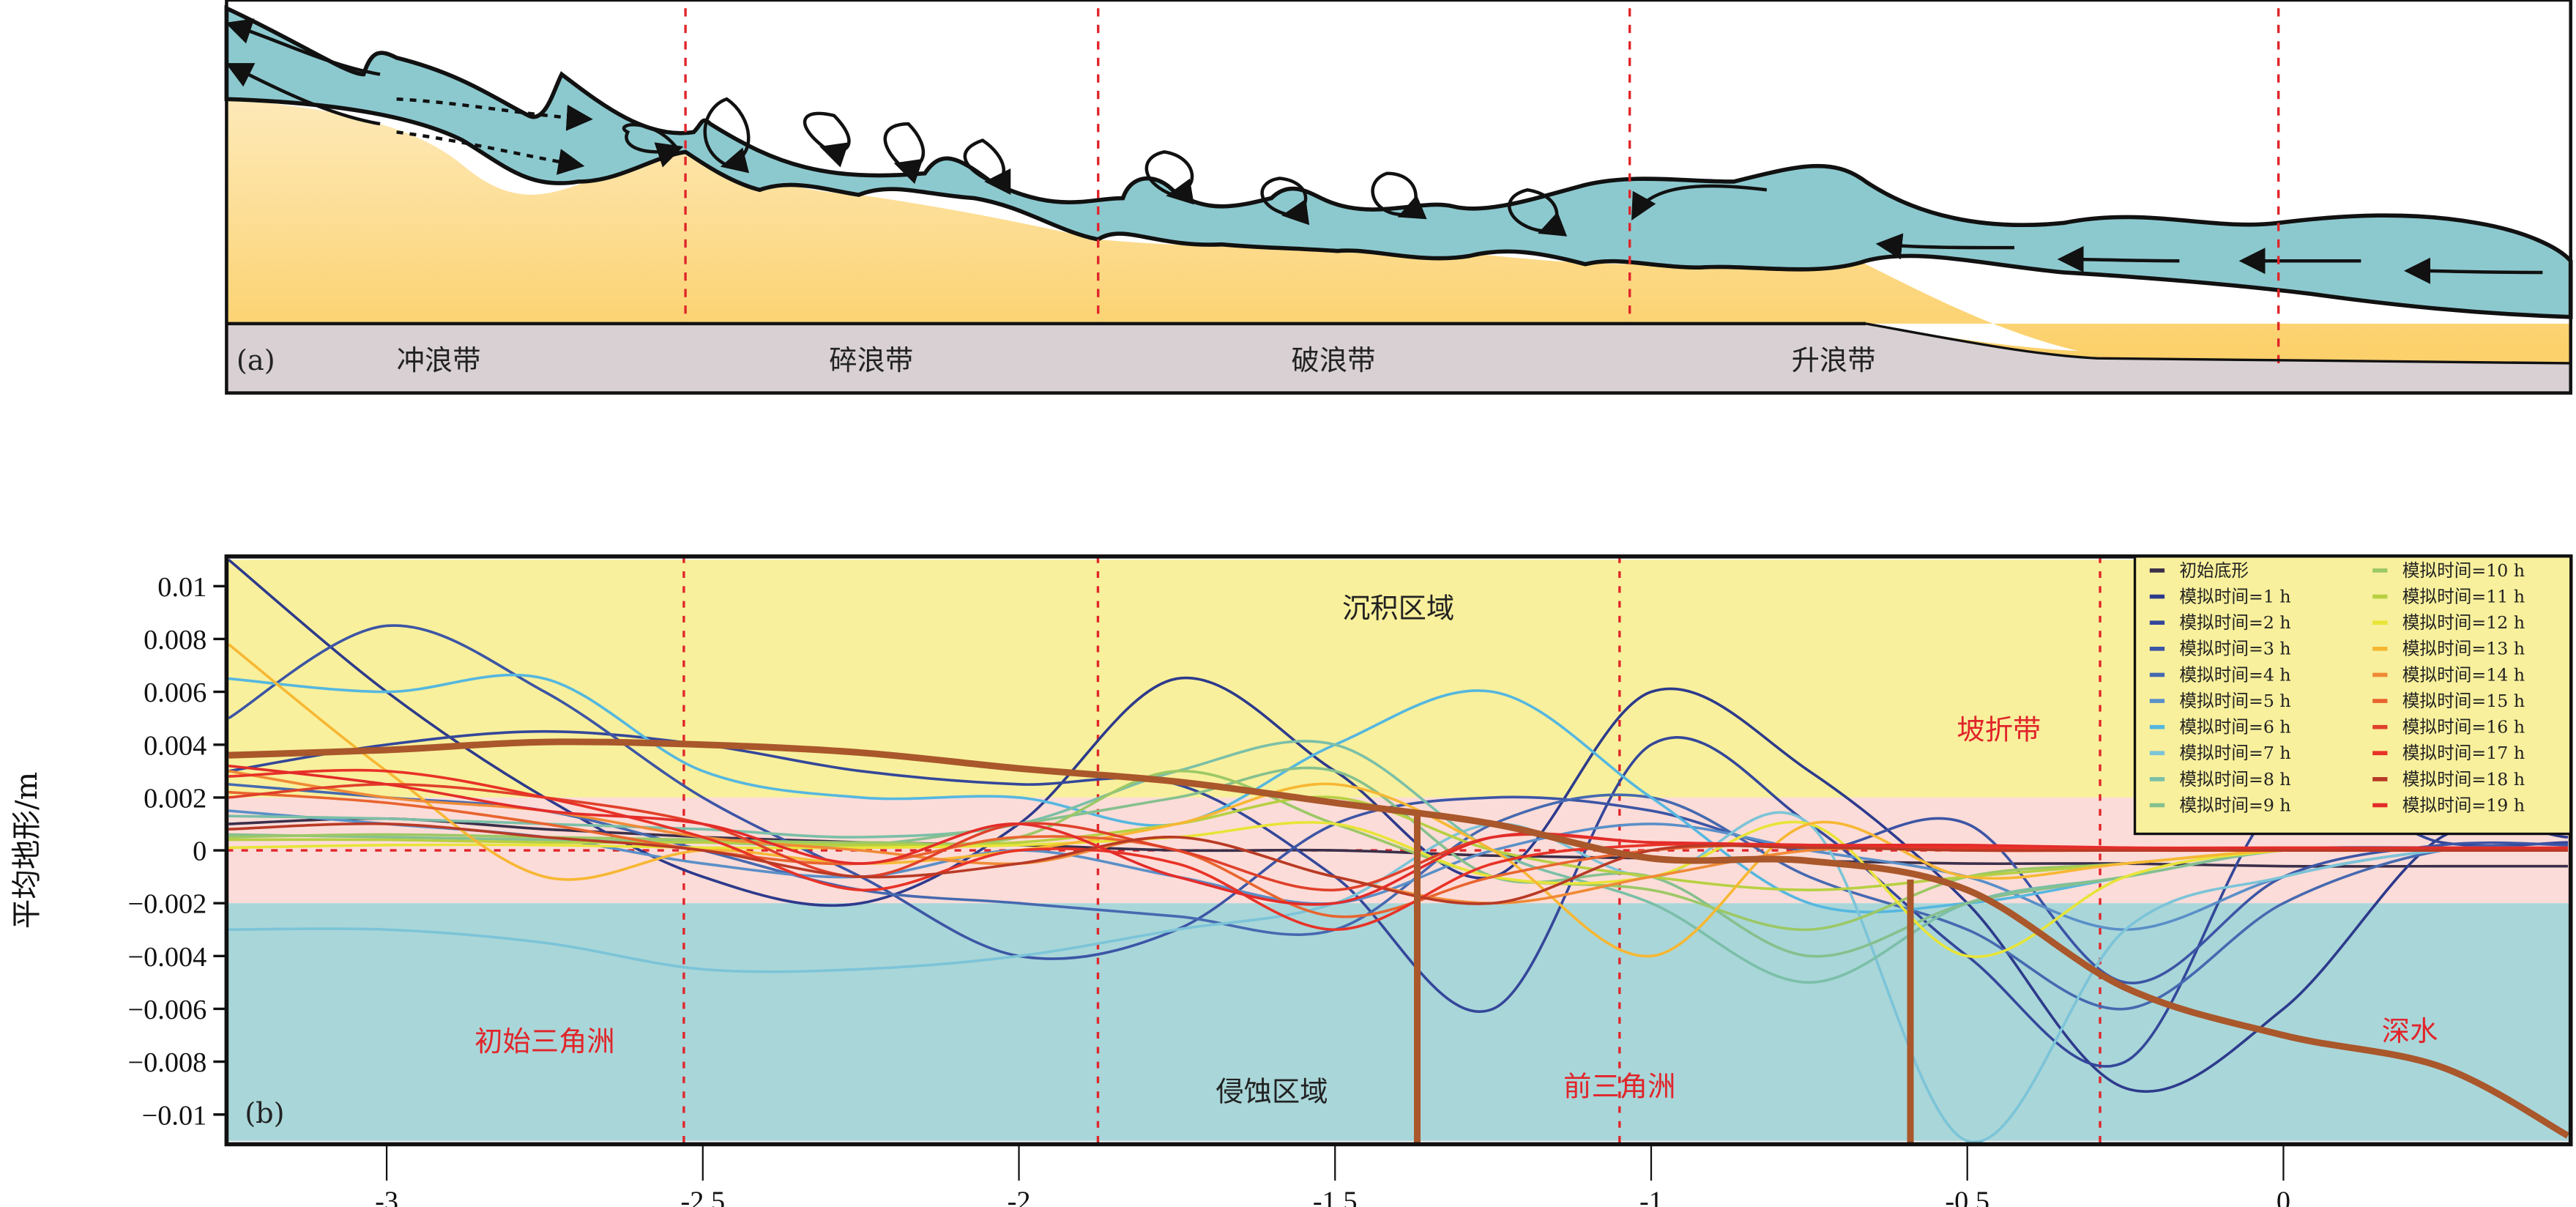 The height and width of the screenshot is (1207, 2576). What do you see at coordinates (2463, 780) in the screenshot?
I see `legend-label: 模拟时间=18 h` at bounding box center [2463, 780].